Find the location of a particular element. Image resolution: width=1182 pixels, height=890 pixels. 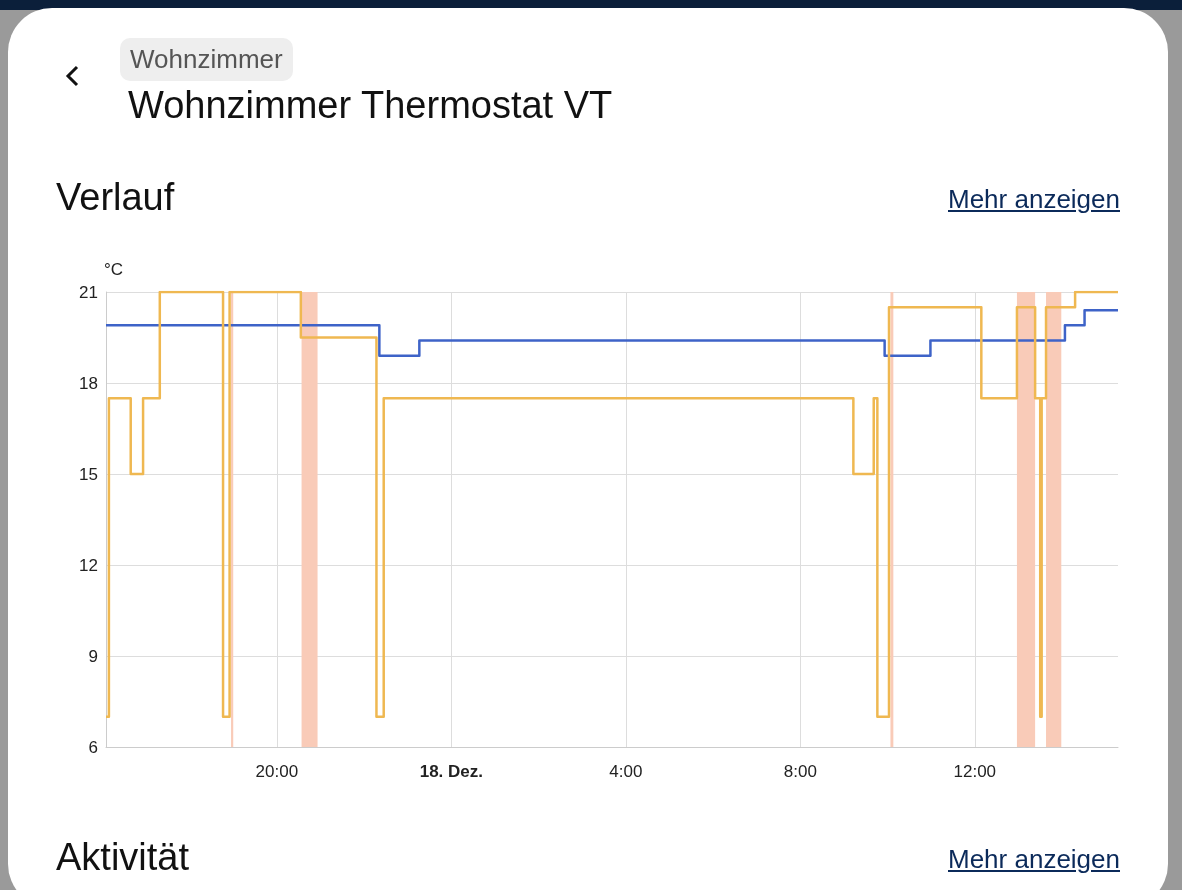

text: Verlauf is located at coordinates (115, 197).